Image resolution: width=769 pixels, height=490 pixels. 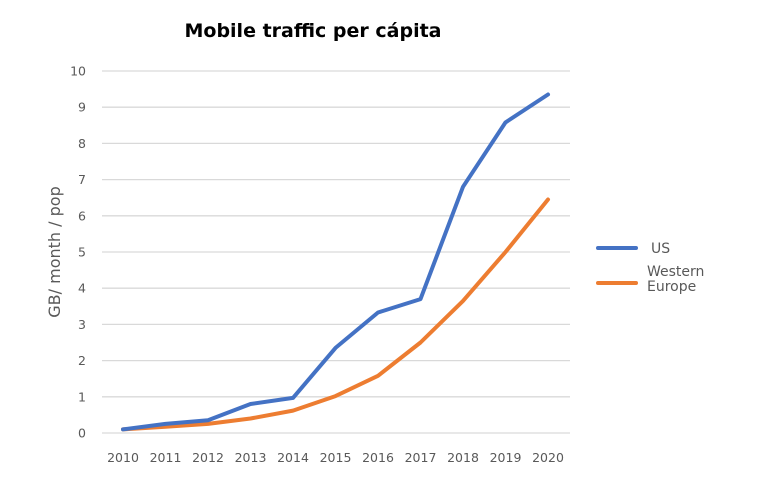 What do you see at coordinates (123, 457) in the screenshot?
I see `x-tick-label: 2010` at bounding box center [123, 457].